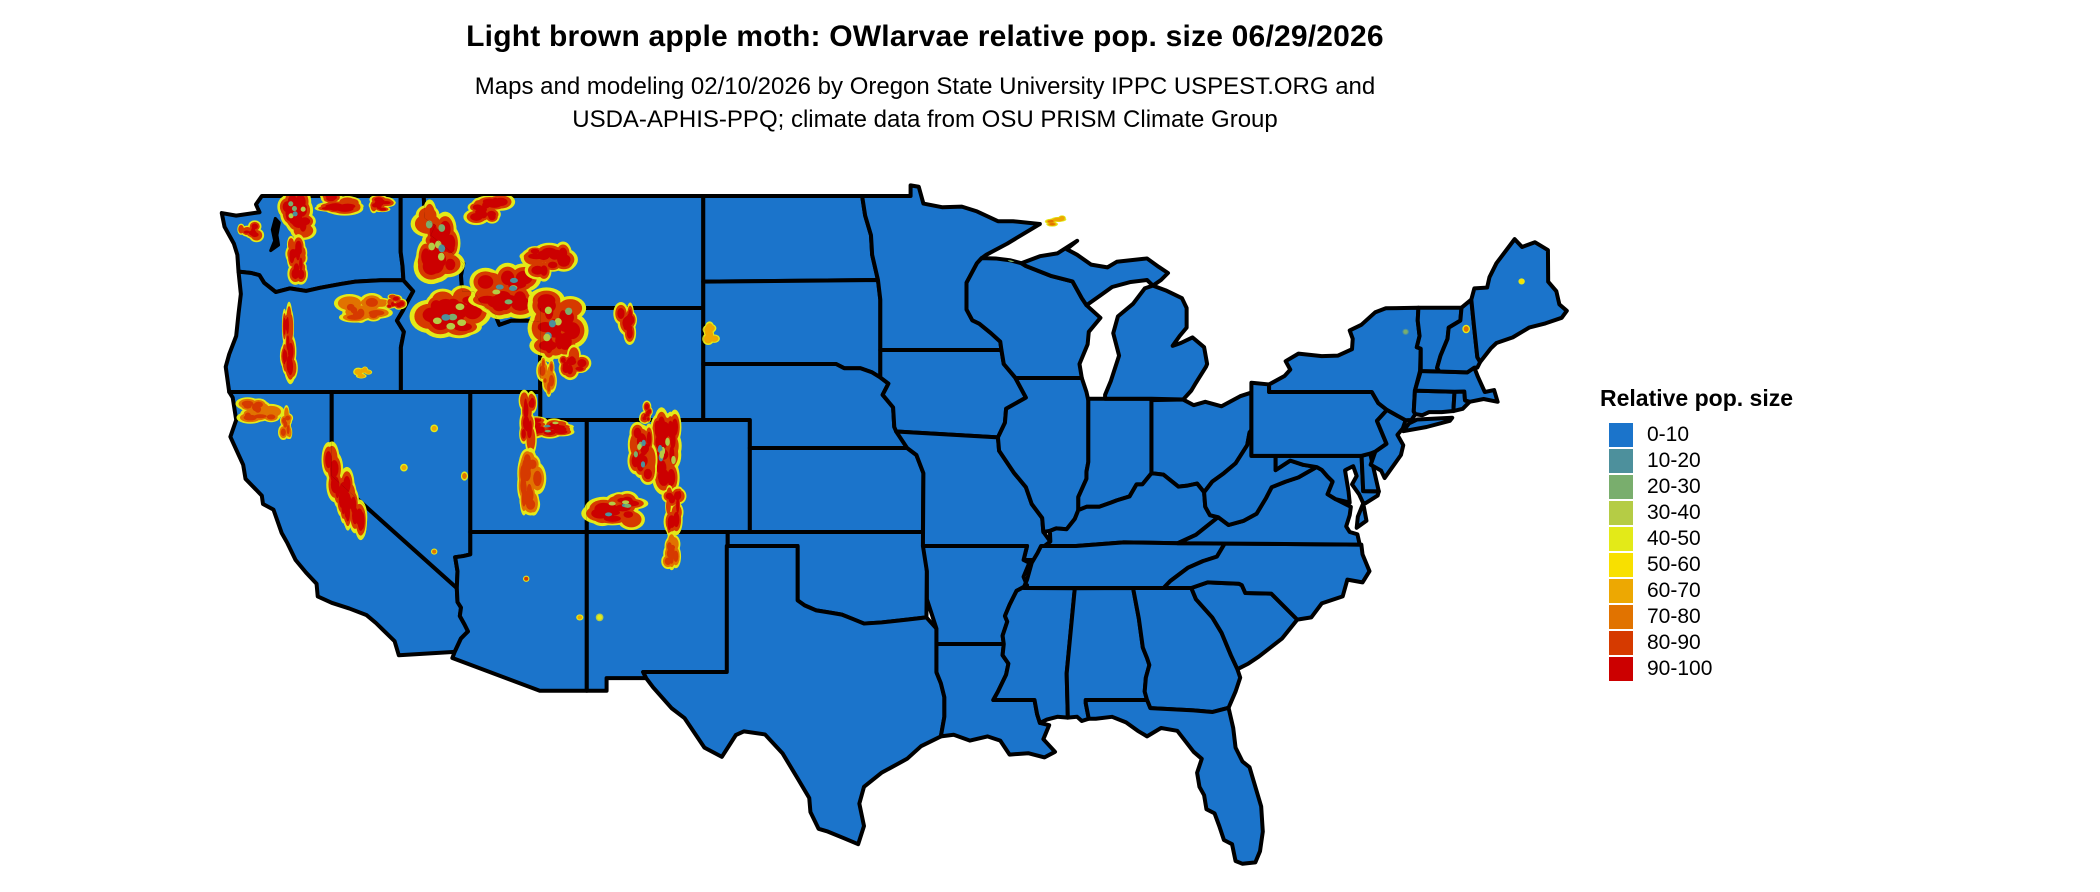 The height and width of the screenshot is (892, 2100). Describe the element at coordinates (288, 343) in the screenshot. I see `hotspot-or-cascades` at that location.